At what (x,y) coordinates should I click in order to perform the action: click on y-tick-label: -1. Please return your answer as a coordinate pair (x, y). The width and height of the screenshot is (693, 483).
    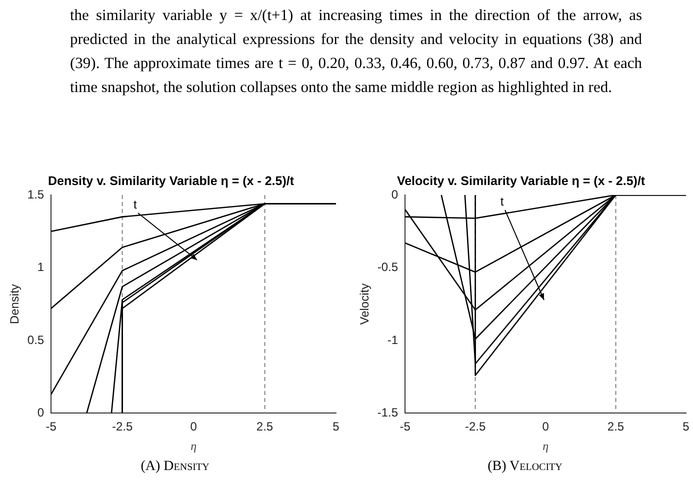
    Looking at the image, I should click on (392, 339).